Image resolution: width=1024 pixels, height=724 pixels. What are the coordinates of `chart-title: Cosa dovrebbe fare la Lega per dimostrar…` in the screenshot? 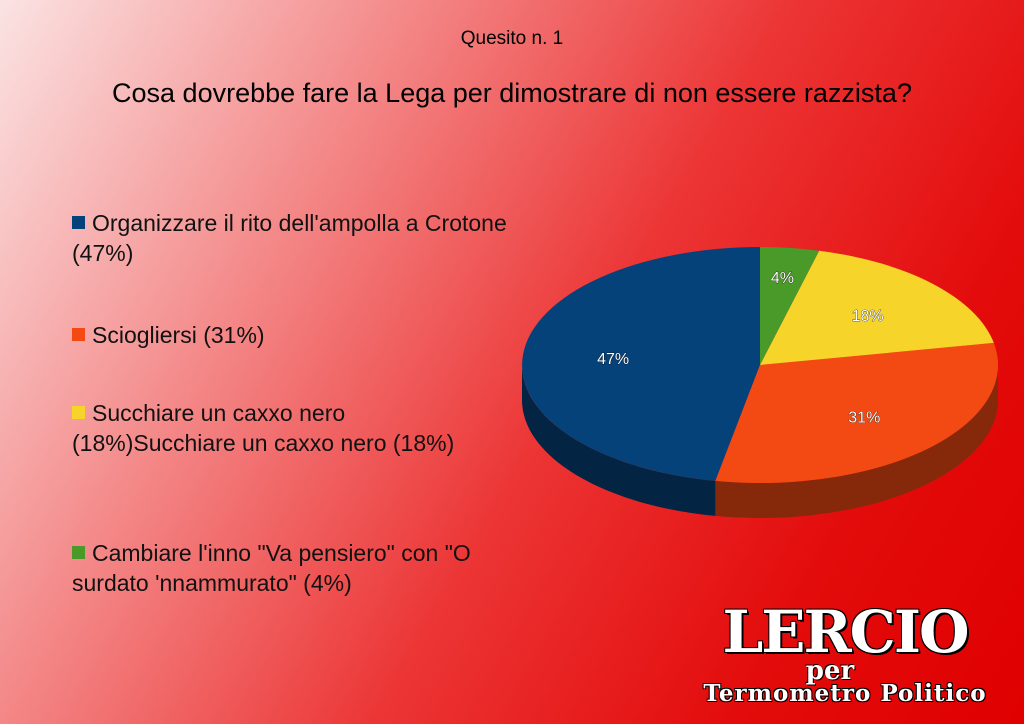 It's located at (512, 93).